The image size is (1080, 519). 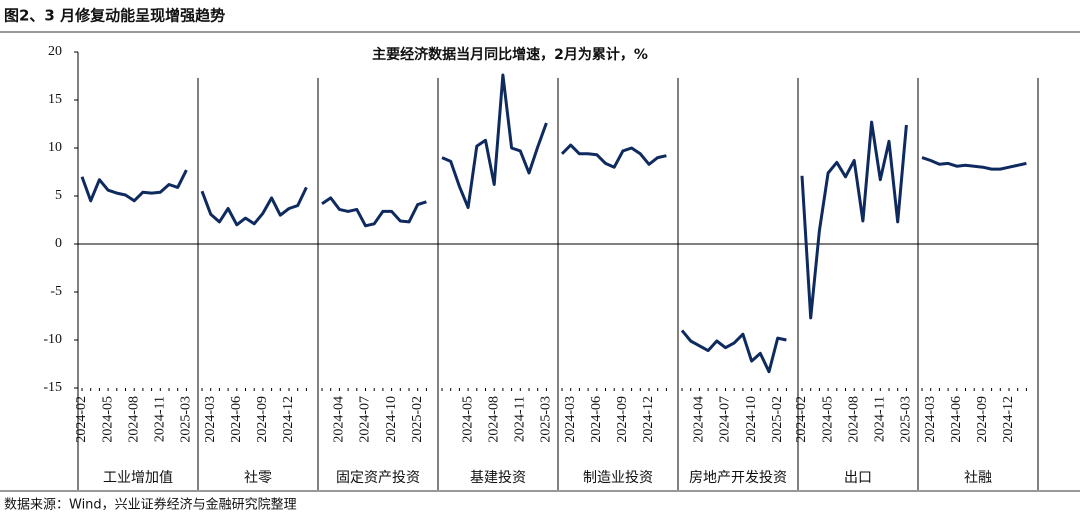 What do you see at coordinates (498, 477) in the screenshot?
I see `group-label: 基建投资` at bounding box center [498, 477].